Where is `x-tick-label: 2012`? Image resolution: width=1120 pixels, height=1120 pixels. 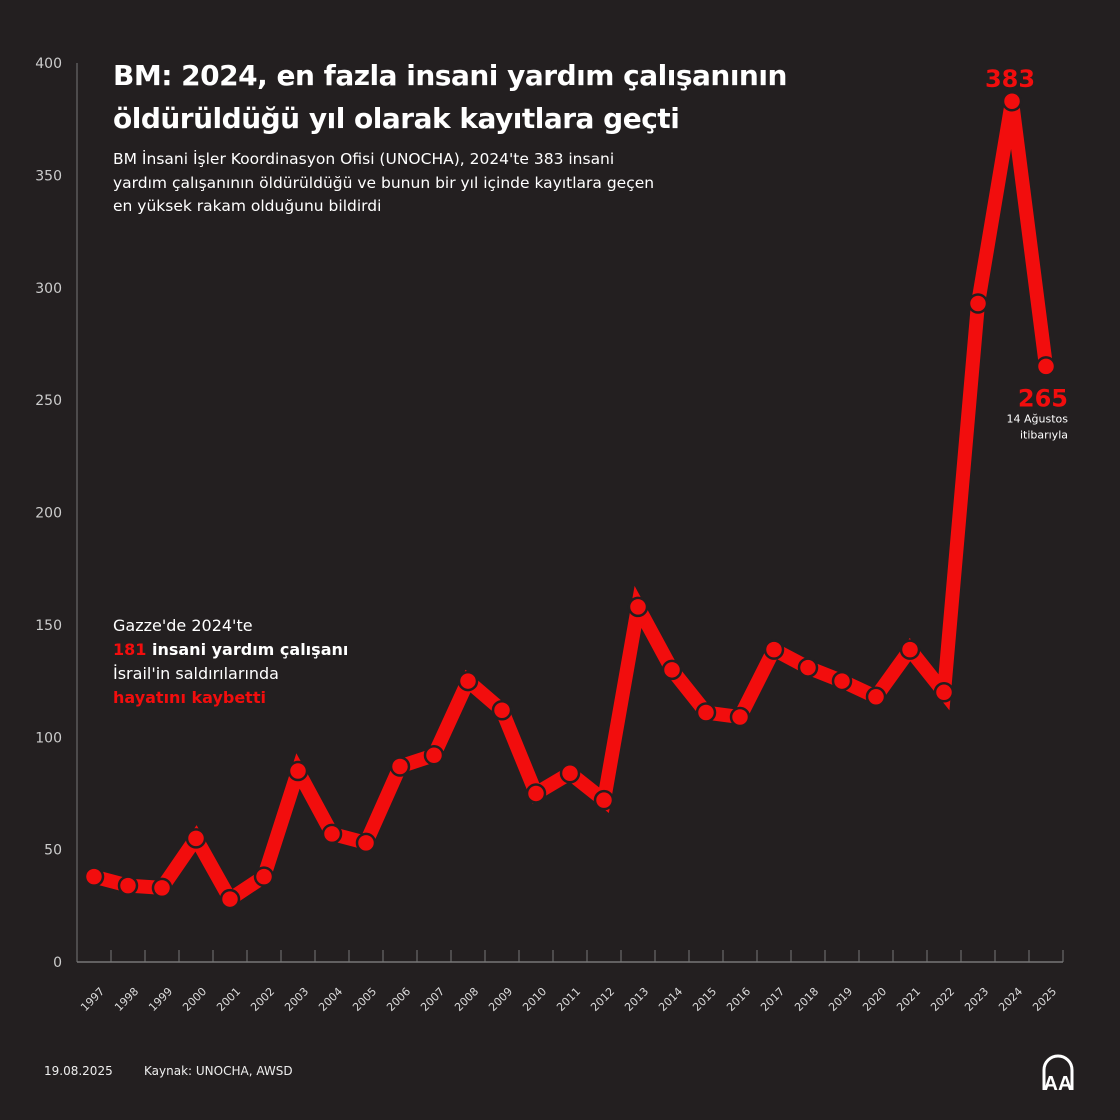
x-tick-label: 2012 is located at coordinates (602, 999).